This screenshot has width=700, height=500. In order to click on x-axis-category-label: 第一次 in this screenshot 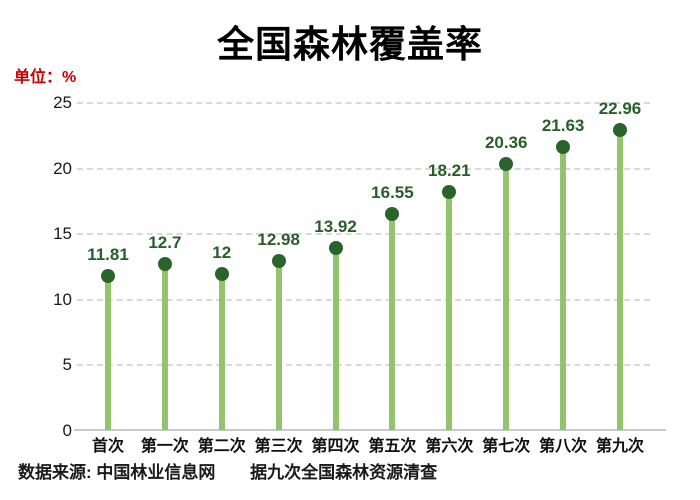, I will do `click(164, 446)`.